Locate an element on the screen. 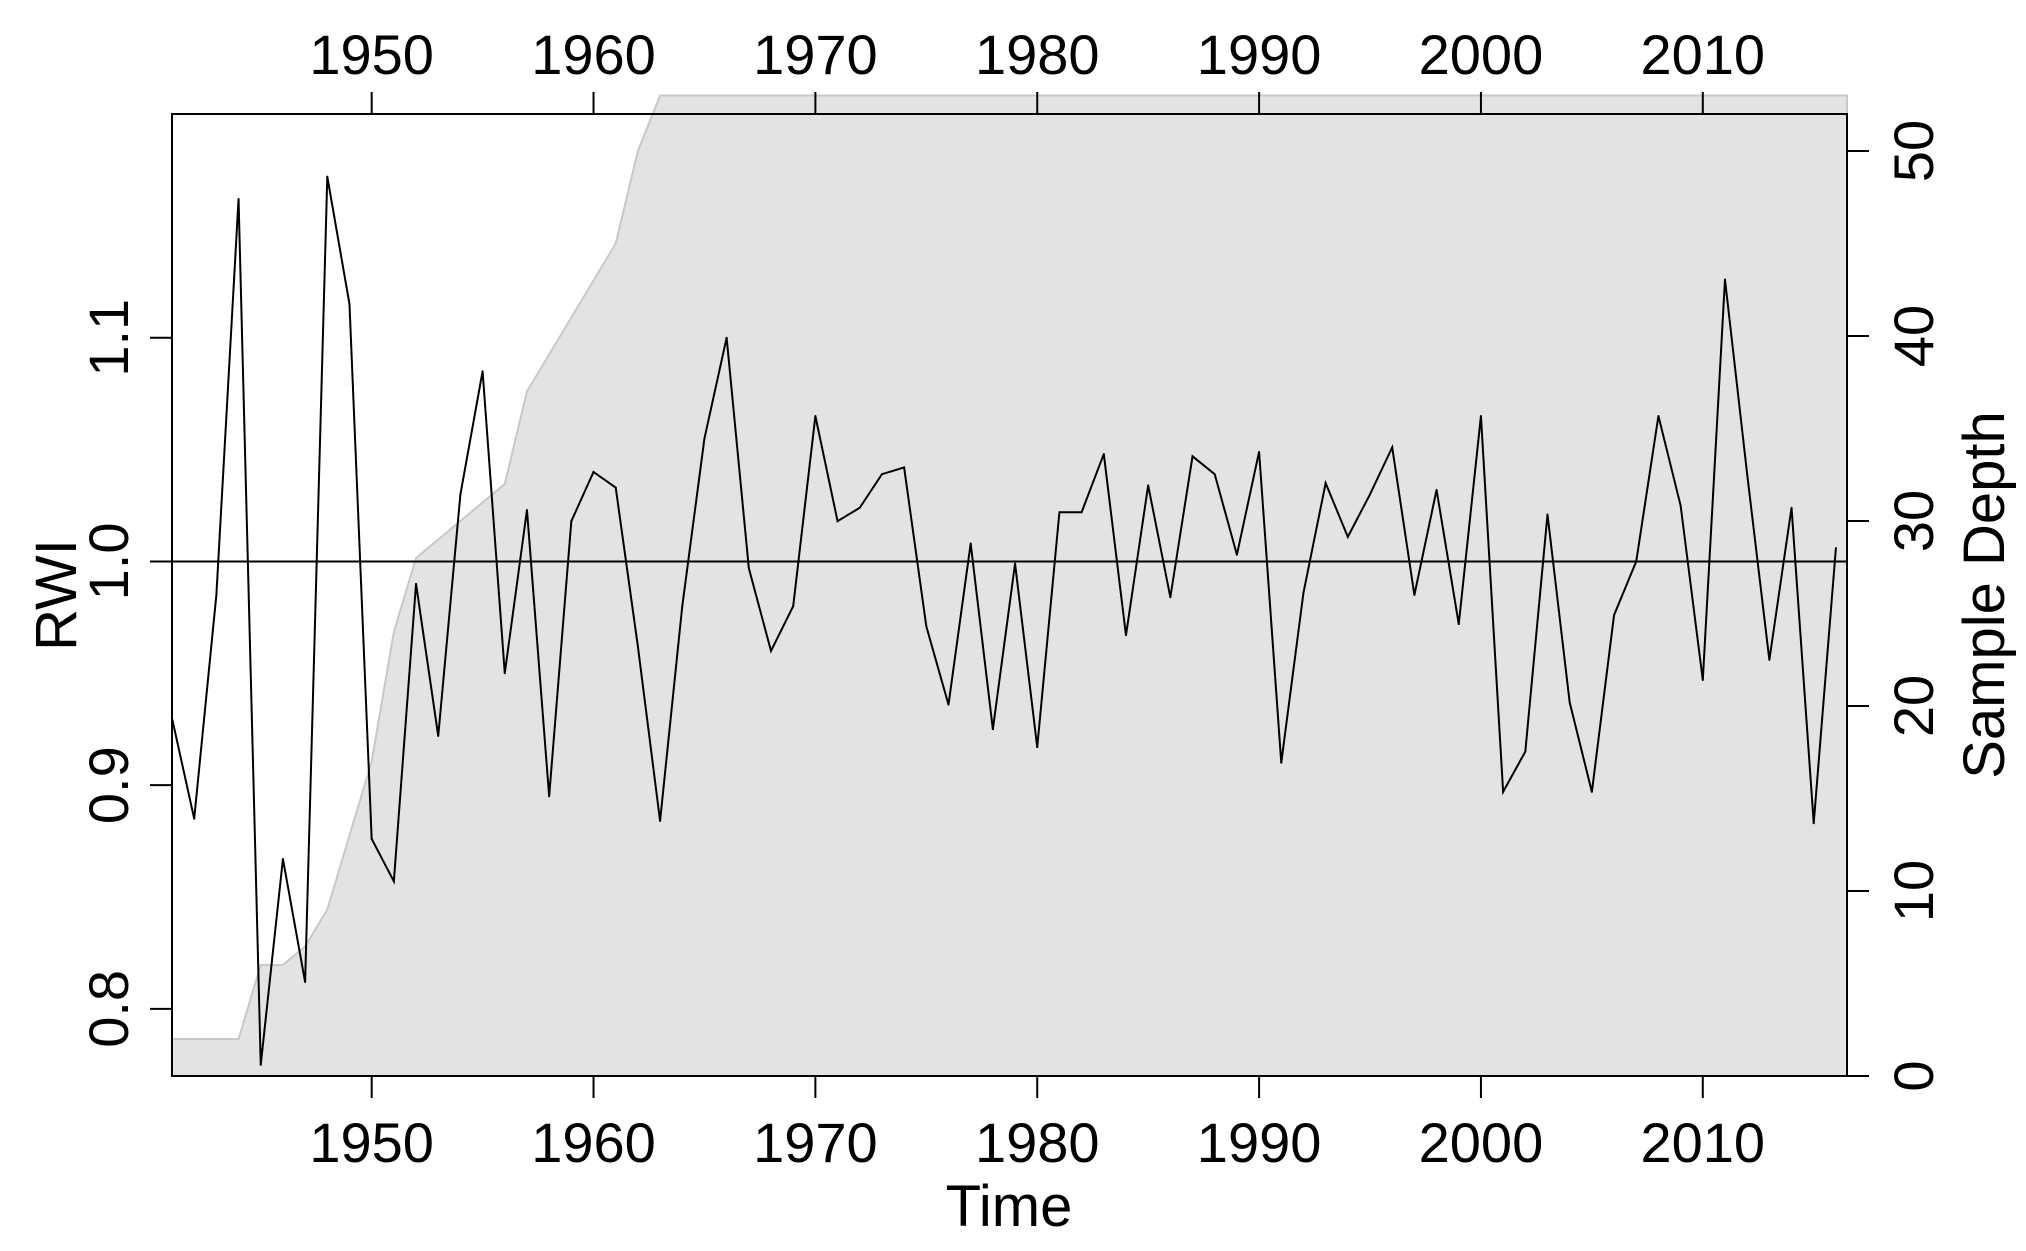 This screenshot has width=2026, height=1251. y-tick-label: 1.1 is located at coordinates (108, 338).